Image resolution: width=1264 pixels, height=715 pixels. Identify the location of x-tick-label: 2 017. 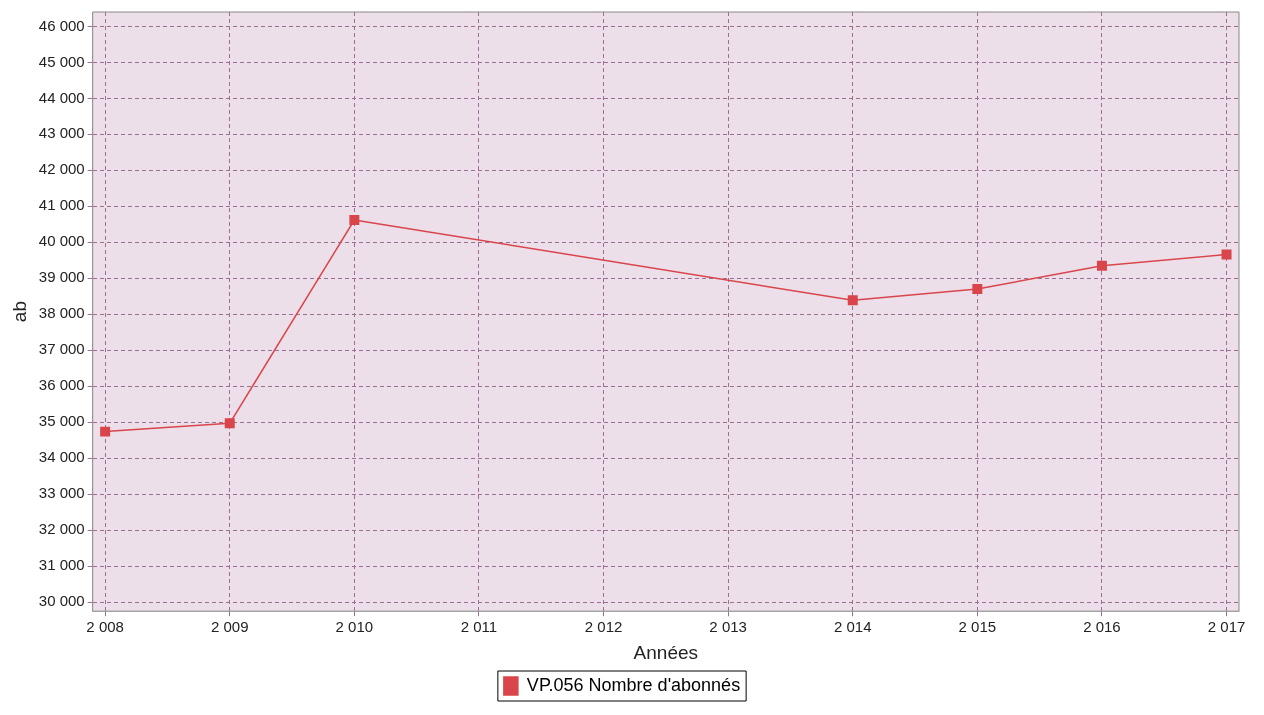
(1226, 627).